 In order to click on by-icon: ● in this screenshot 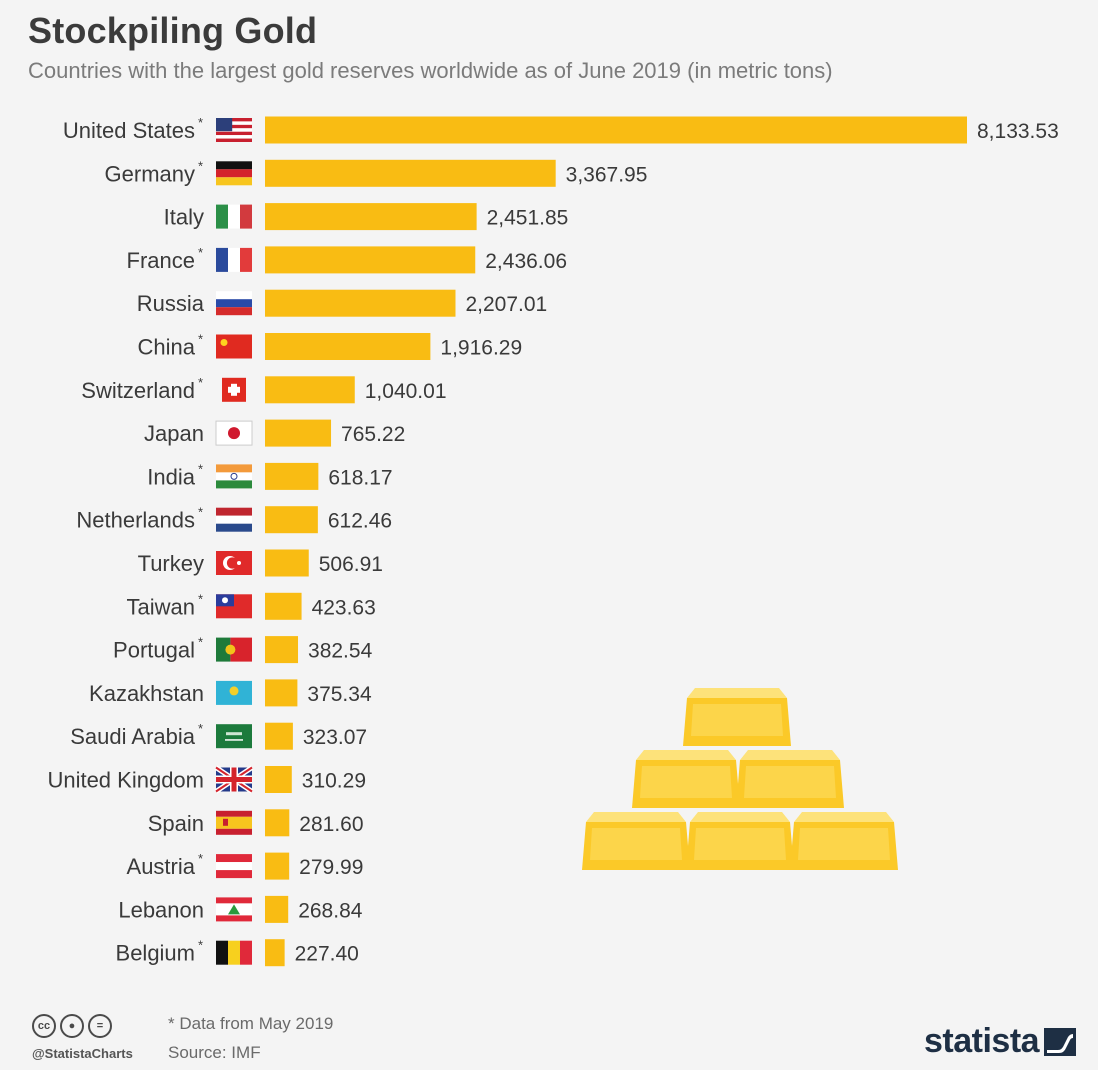, I will do `click(72, 1026)`.